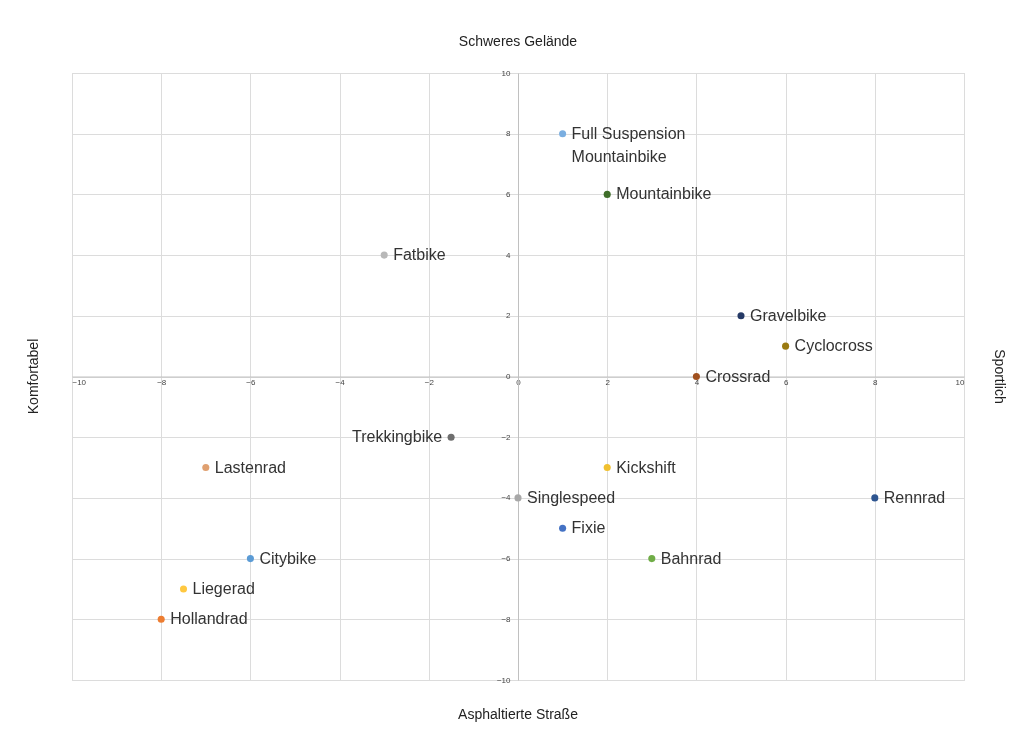 This screenshot has width=1024, height=752. I want to click on x-tick-label: −8, so click(162, 382).